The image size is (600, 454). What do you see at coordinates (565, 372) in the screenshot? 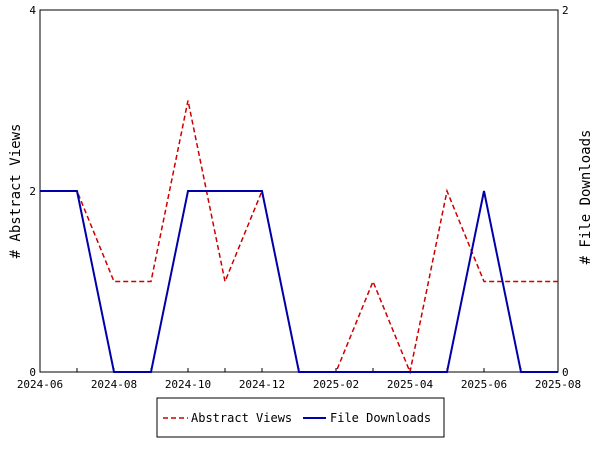
I see `y-right-tick-label: 0` at bounding box center [565, 372].